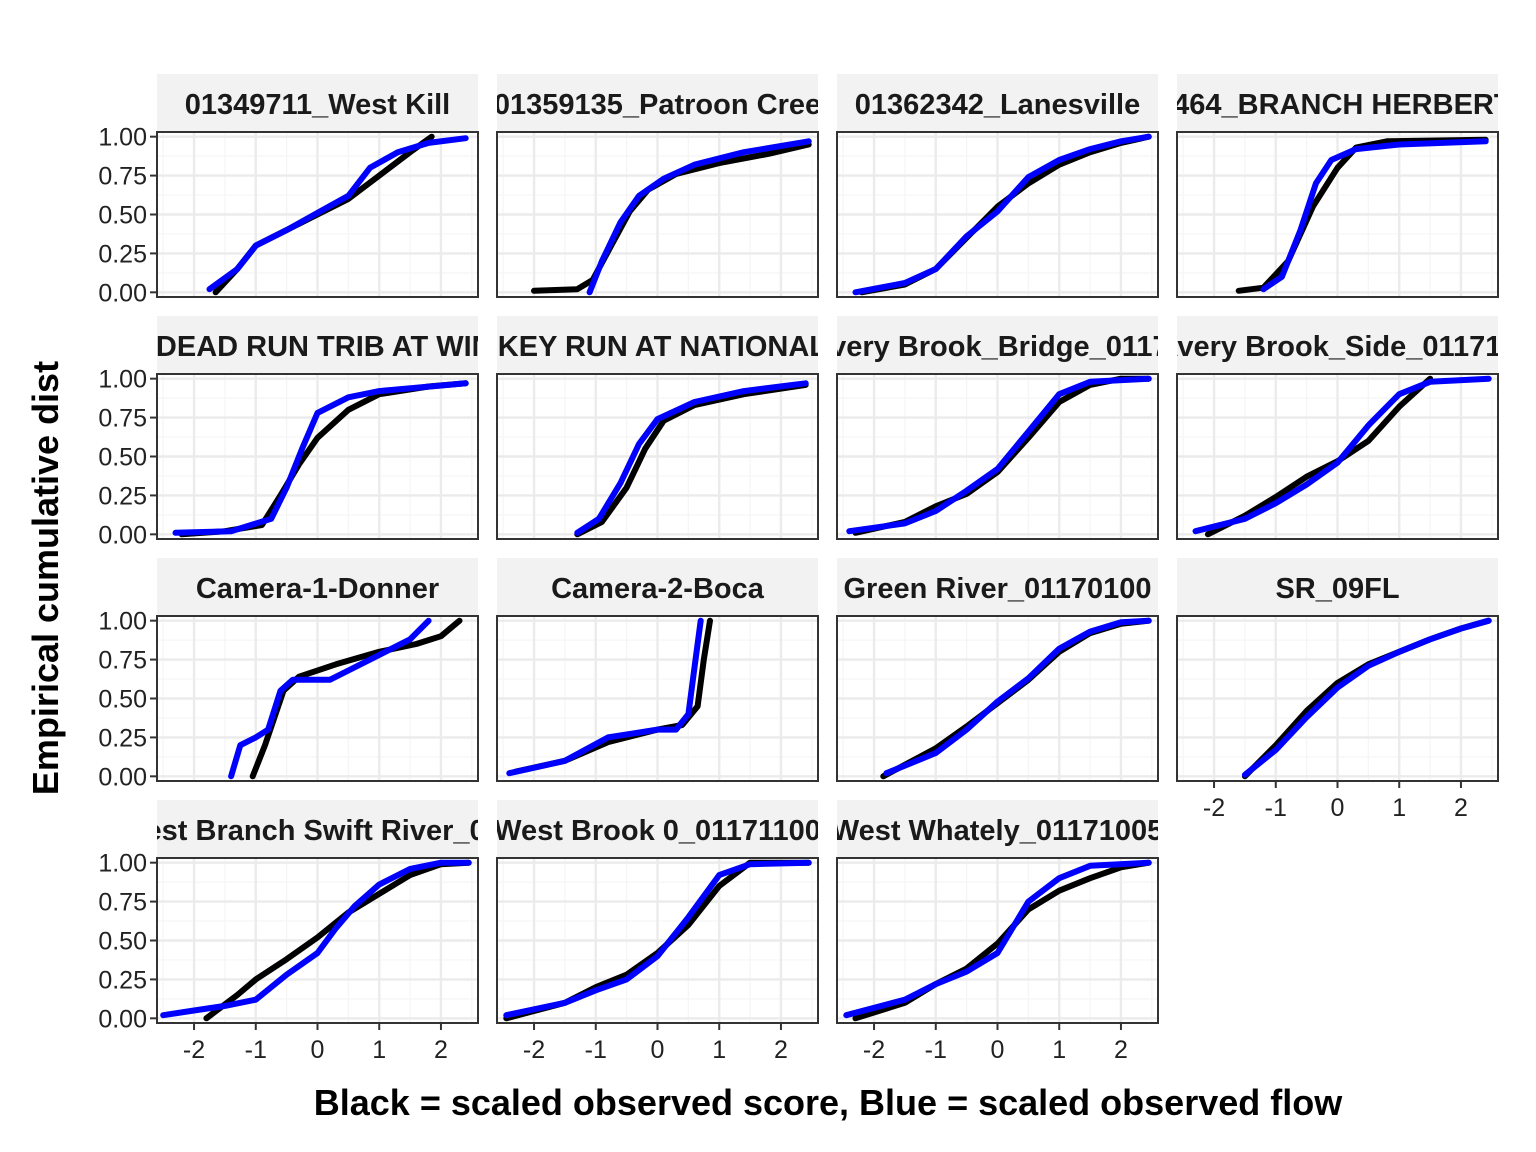 The image size is (1536, 1152). I want to click on y-tick-label: 0.75, so click(122, 903).